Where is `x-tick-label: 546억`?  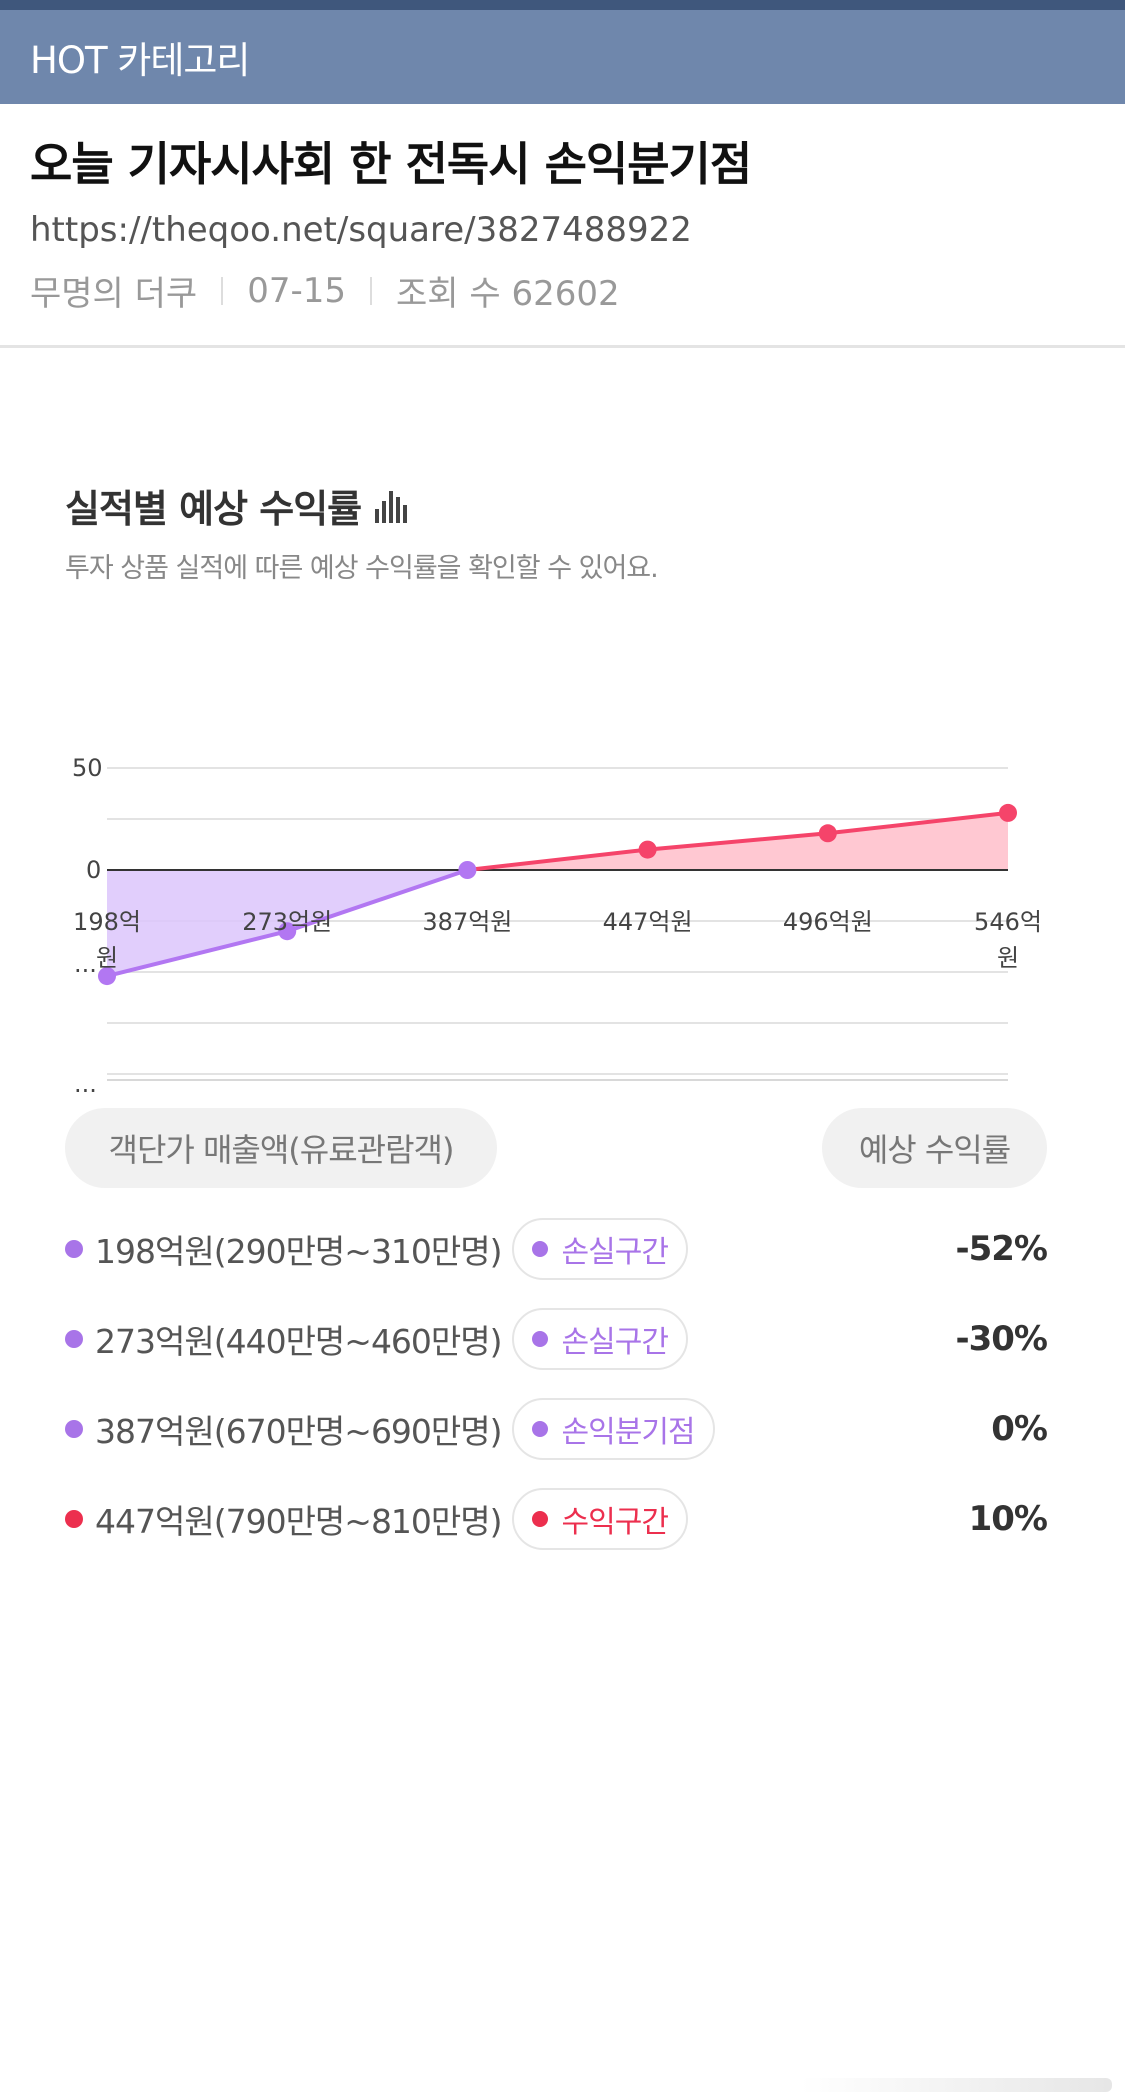
x-tick-label: 546억 is located at coordinates (1008, 922).